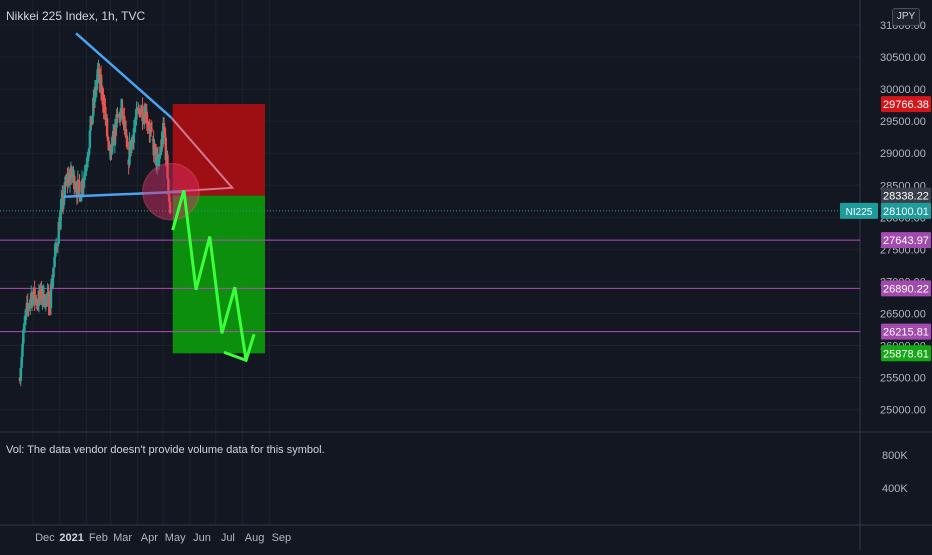 This screenshot has width=932, height=555. Describe the element at coordinates (163, 538) in the screenshot. I see `time-axis: Dec 2021 Feb Mar Apr May Jun Jul Aug Sep` at that location.